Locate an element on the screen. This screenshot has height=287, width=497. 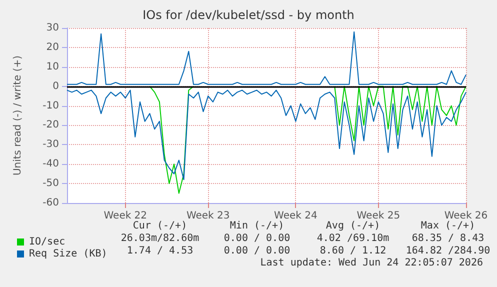
text: 26.03m/82.60m is located at coordinates (160, 238).